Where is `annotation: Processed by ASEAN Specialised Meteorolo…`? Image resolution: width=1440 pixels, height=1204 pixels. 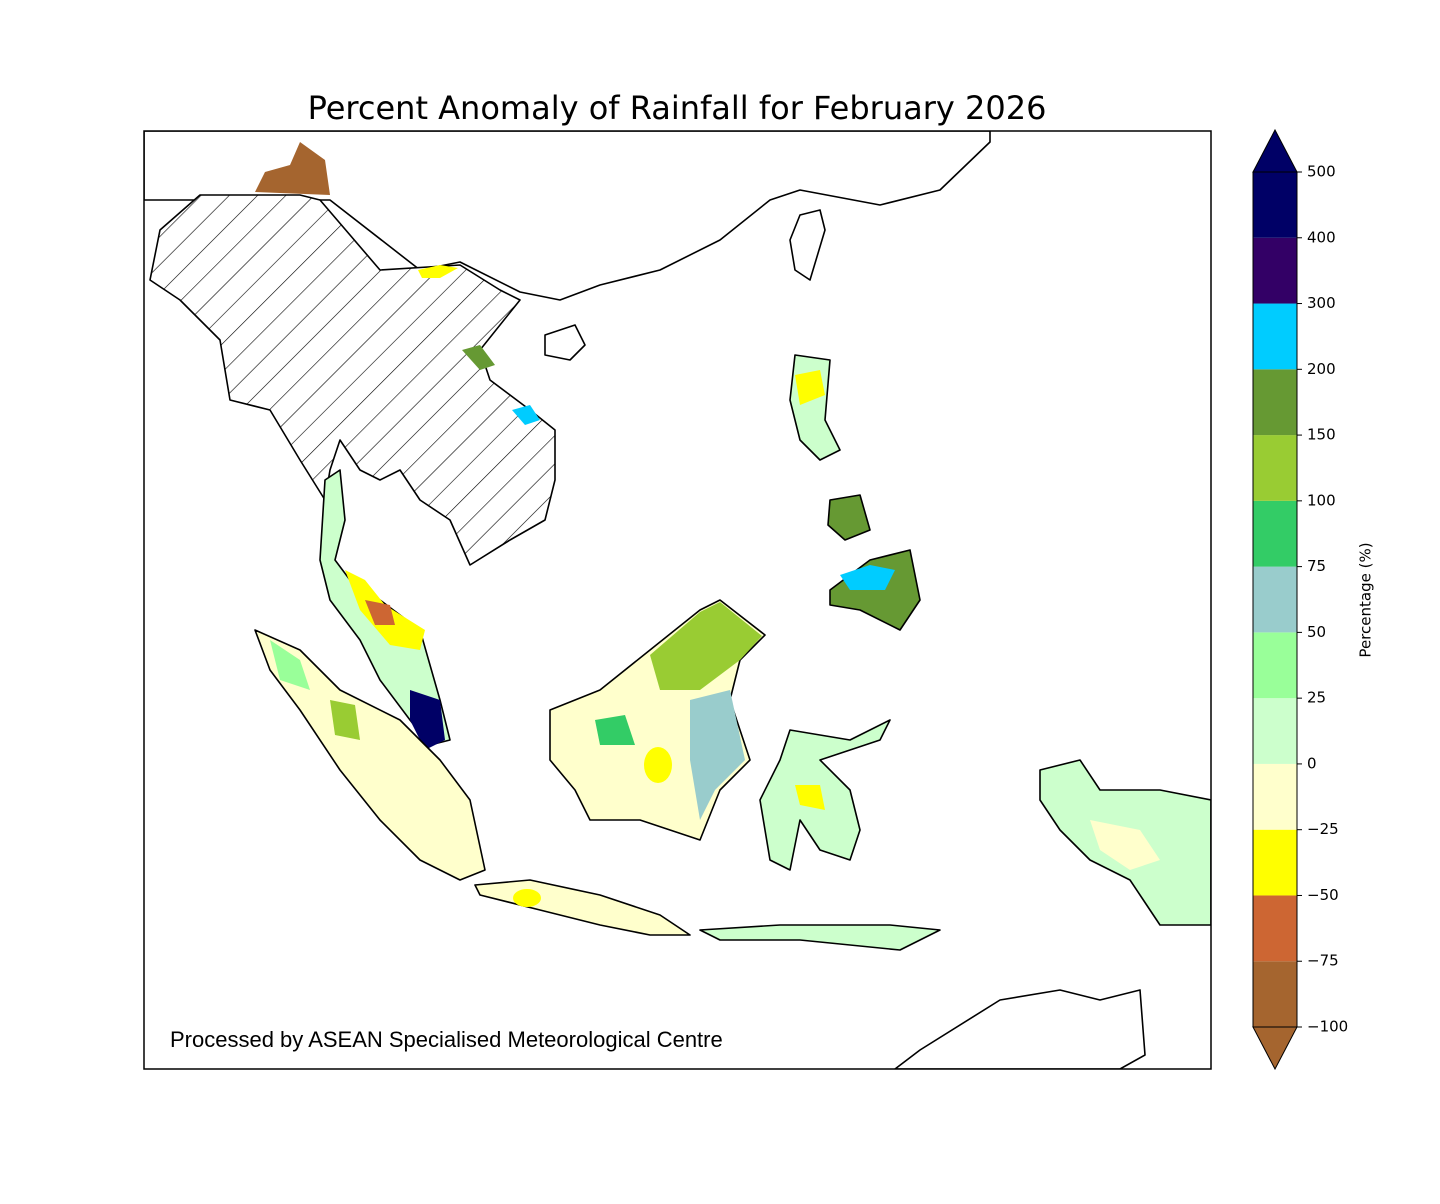
annotation: Processed by ASEAN Specialised Meteorolo… is located at coordinates (446, 1039).